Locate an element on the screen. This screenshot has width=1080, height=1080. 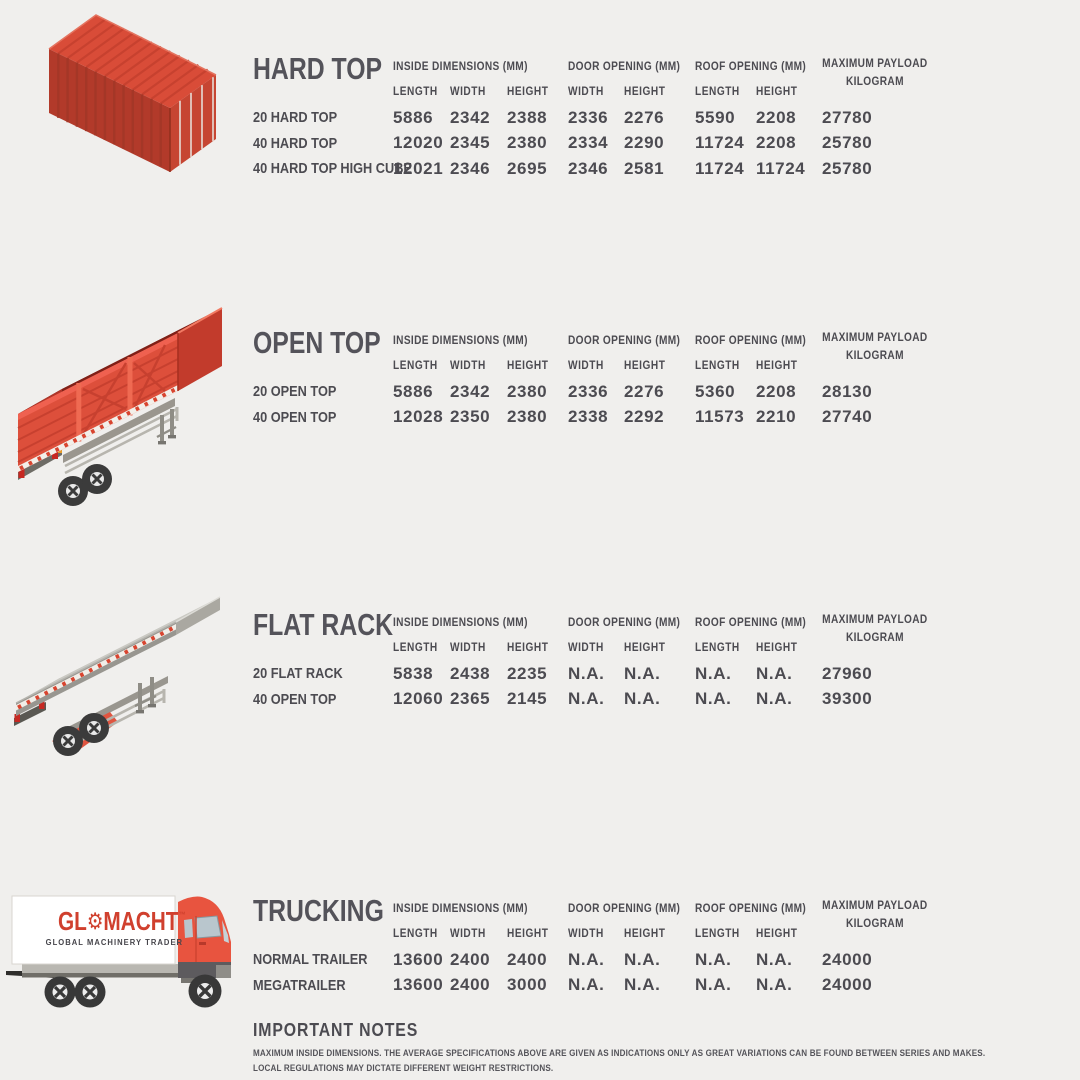
spec-value: 12060 is located at coordinates (418, 699).